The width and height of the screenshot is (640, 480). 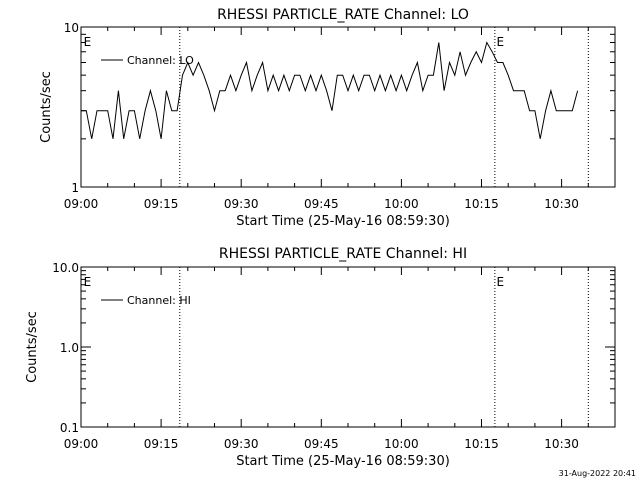 What do you see at coordinates (160, 60) in the screenshot?
I see `legend-label: Channel: LO` at bounding box center [160, 60].